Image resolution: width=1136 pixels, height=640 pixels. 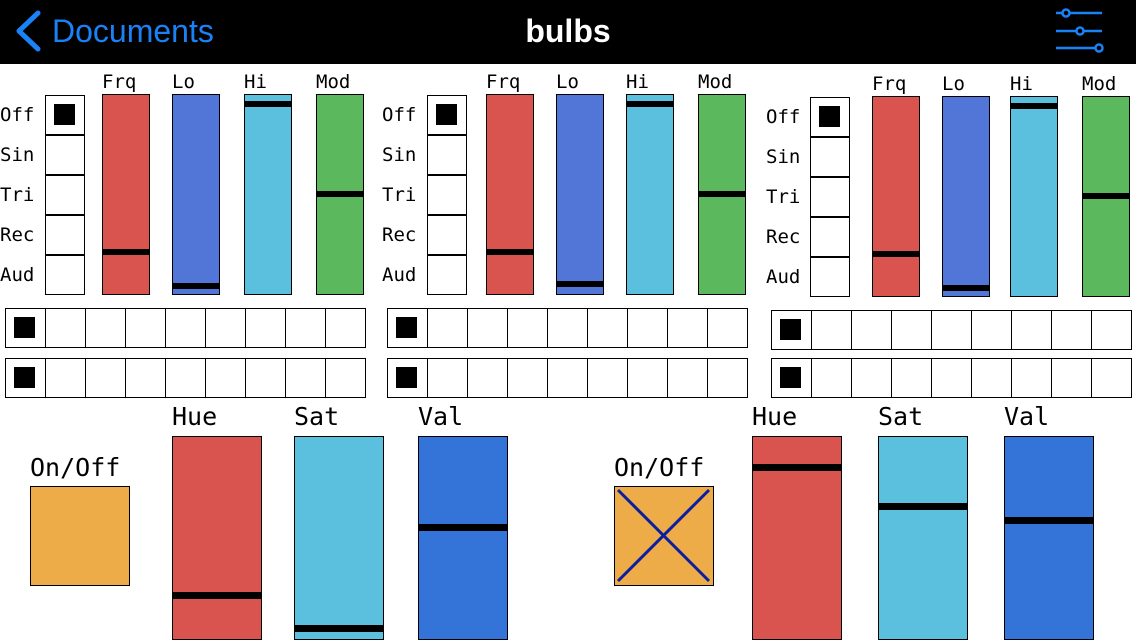 What do you see at coordinates (1079, 31) in the screenshot?
I see `settings-button` at bounding box center [1079, 31].